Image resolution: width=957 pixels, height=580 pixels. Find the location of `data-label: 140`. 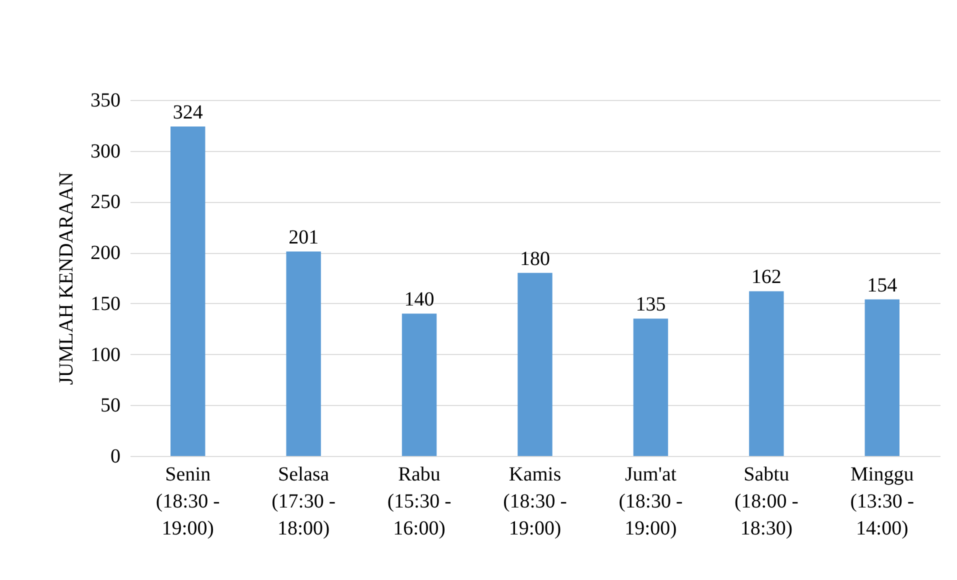

data-label: 140 is located at coordinates (419, 299).